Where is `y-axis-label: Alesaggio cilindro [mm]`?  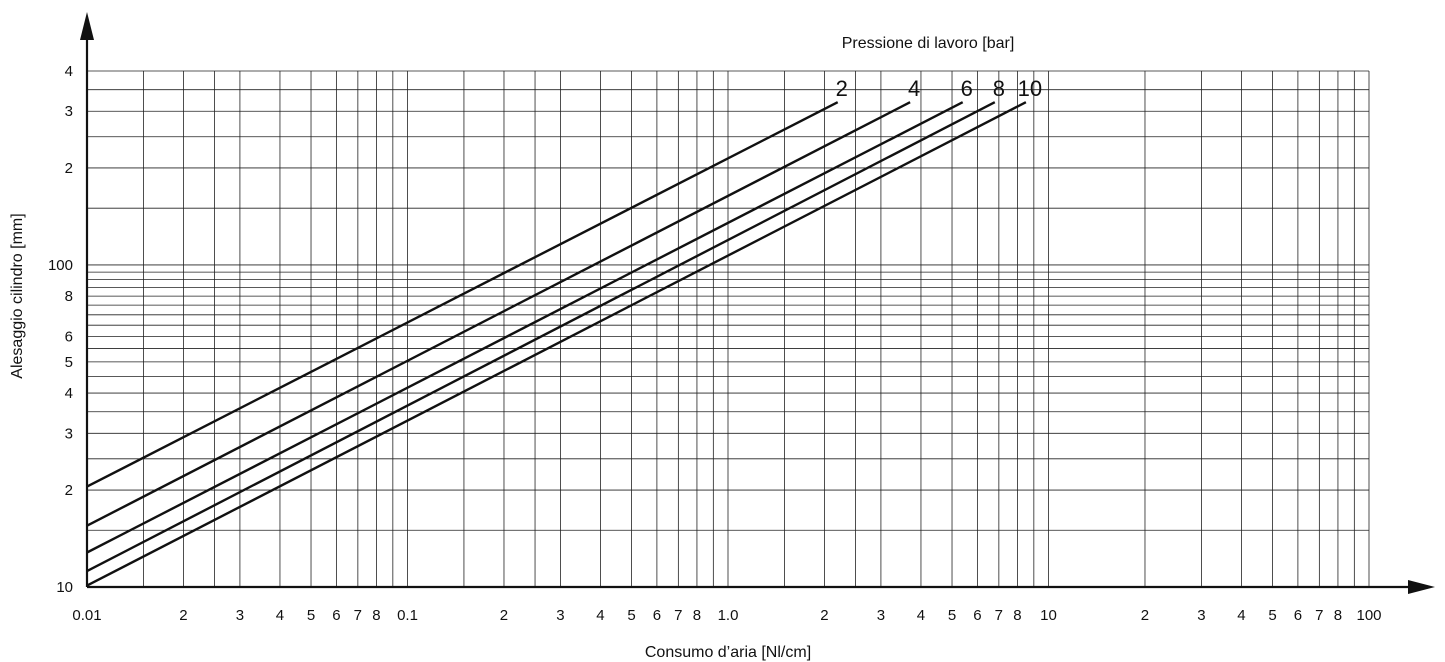
y-axis-label: Alesaggio cilindro [mm] is located at coordinates (17, 295).